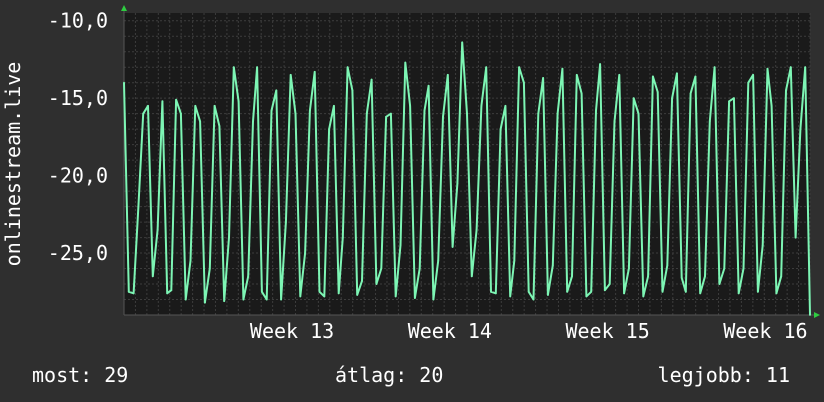 The height and width of the screenshot is (402, 824). I want to click on footer-now: most: 29, so click(80, 375).